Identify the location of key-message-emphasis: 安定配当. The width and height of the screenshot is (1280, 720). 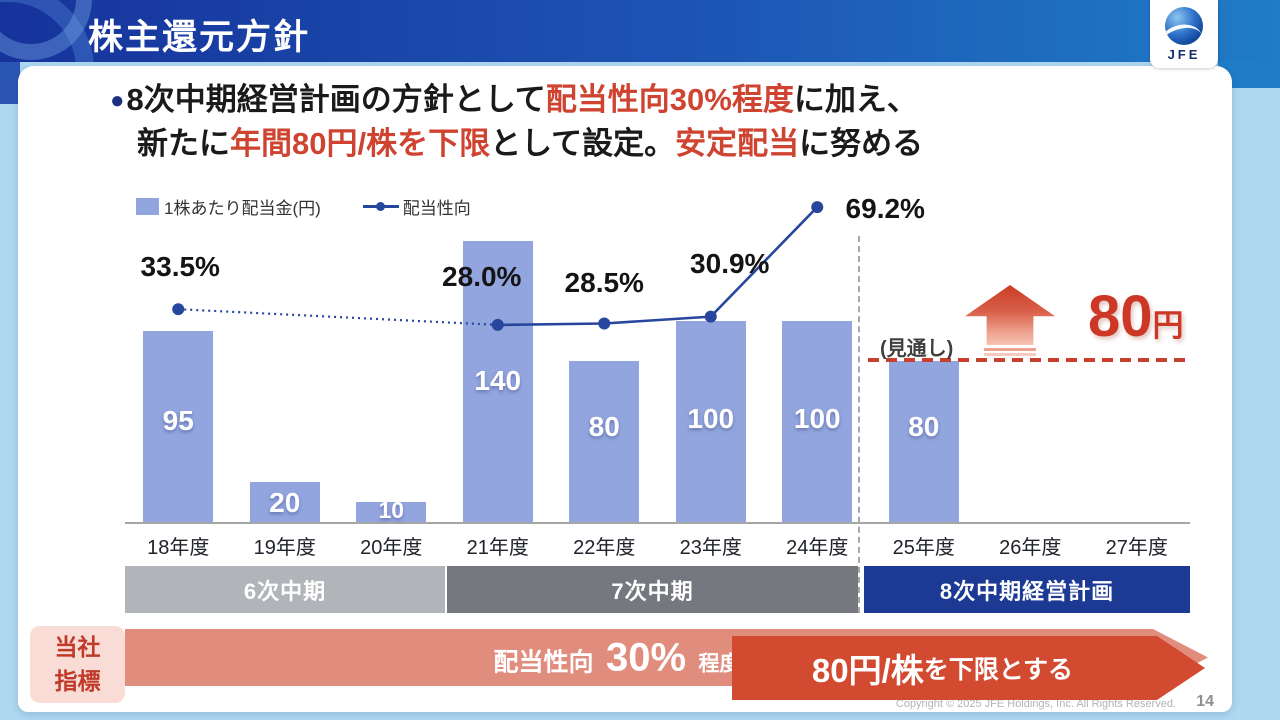
(737, 143).